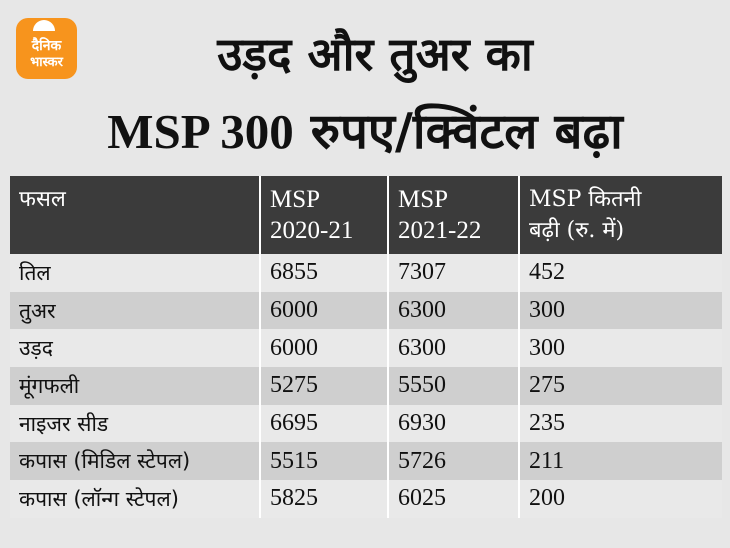  What do you see at coordinates (35, 272) in the screenshot?
I see `crop-cell: तिल` at bounding box center [35, 272].